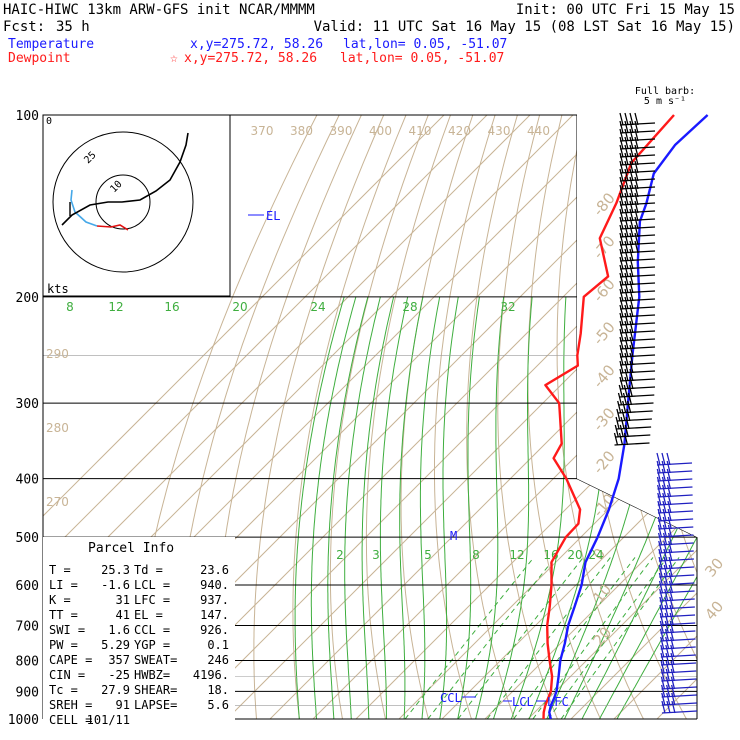 Image resolution: width=740 pixels, height=740 pixels. What do you see at coordinates (115, 645) in the screenshot?
I see `parcel-value: 5.29` at bounding box center [115, 645].